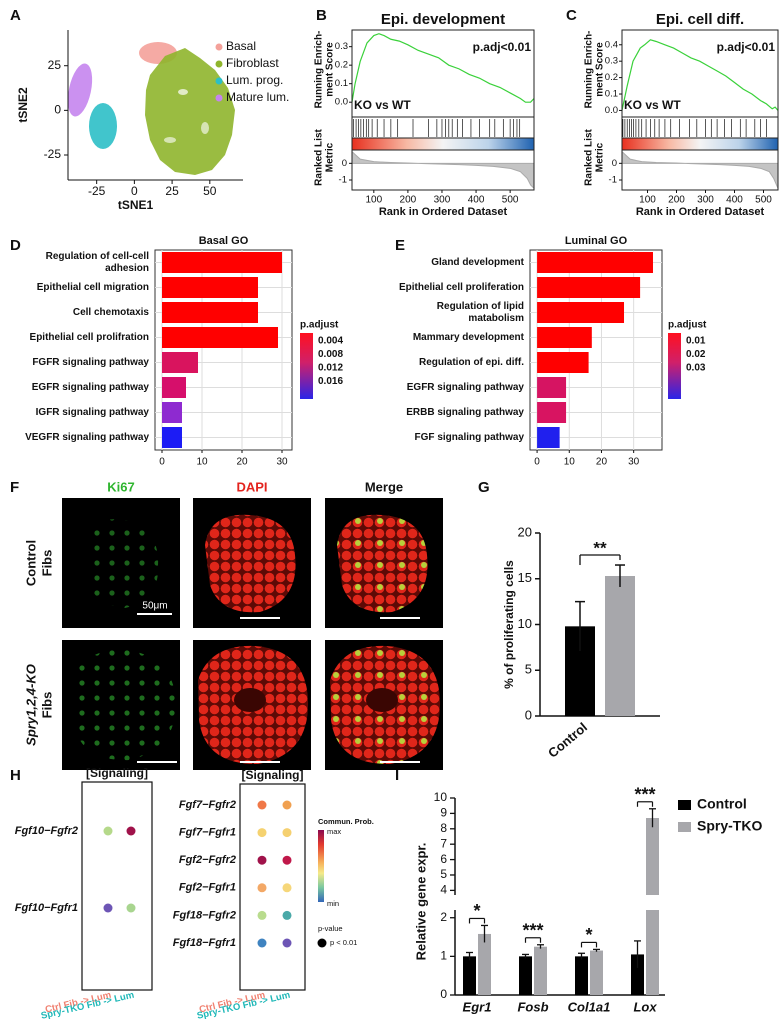 The height and width of the screenshot is (1019, 780). What do you see at coordinates (172, 191) in the screenshot?
I see `x-tick-label: 25` at bounding box center [172, 191].